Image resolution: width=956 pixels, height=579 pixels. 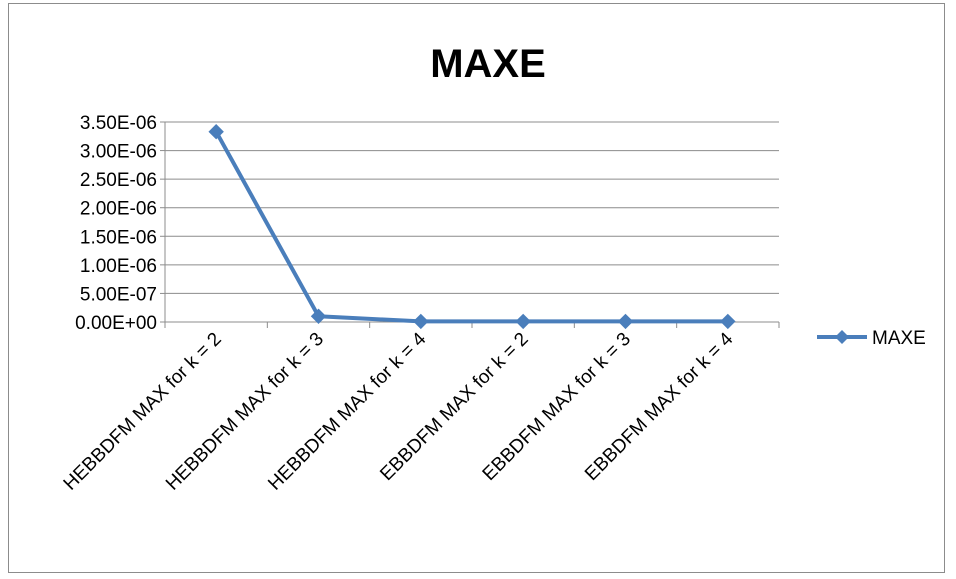 What do you see at coordinates (116, 323) in the screenshot?
I see `y-tick-label: 0.00E+00` at bounding box center [116, 323].